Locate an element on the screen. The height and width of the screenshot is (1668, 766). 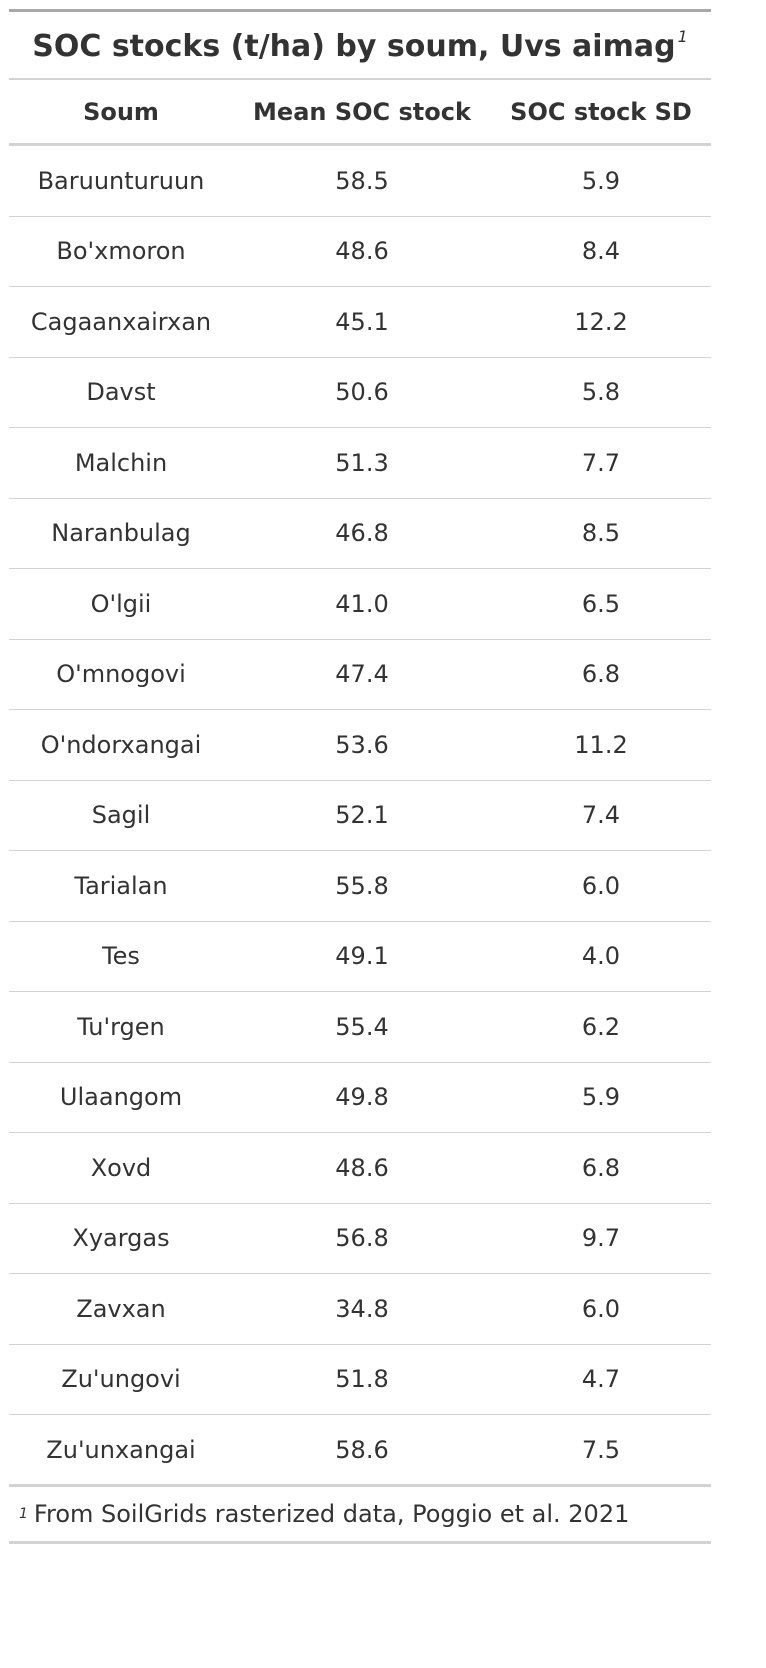
table-title-row: SOC stocks (t/ha) by soum, Uvs aimag 1 is located at coordinates (360, 46).